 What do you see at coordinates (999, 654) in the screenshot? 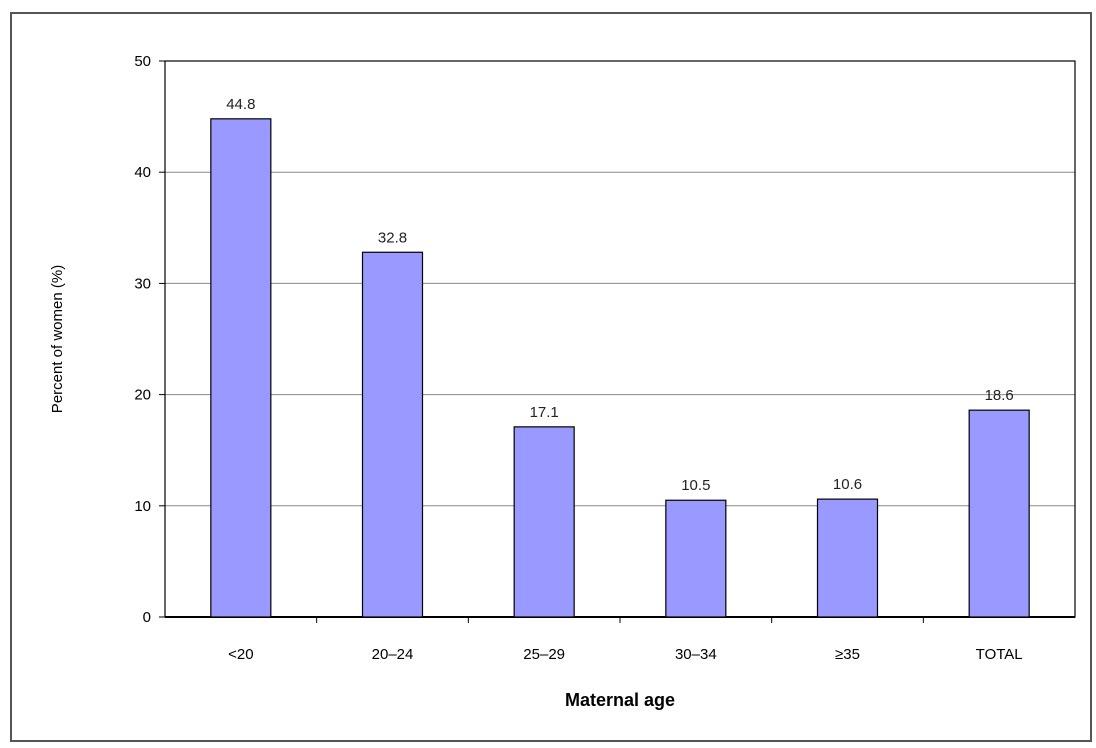
I see `x-tick-label: TOTAL` at bounding box center [999, 654].